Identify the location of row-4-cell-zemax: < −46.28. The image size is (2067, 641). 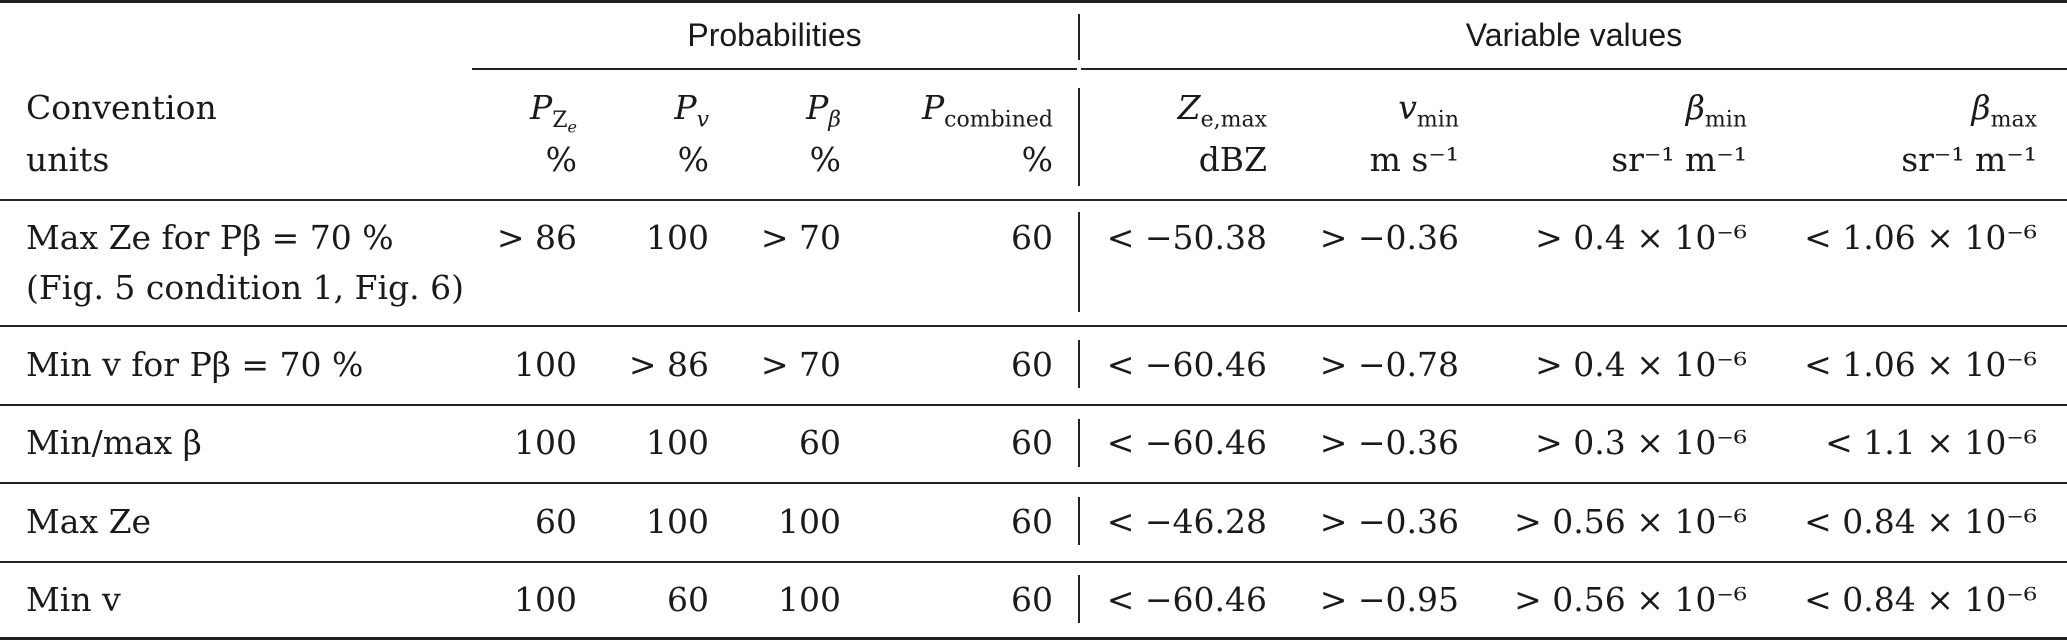
(1186, 521).